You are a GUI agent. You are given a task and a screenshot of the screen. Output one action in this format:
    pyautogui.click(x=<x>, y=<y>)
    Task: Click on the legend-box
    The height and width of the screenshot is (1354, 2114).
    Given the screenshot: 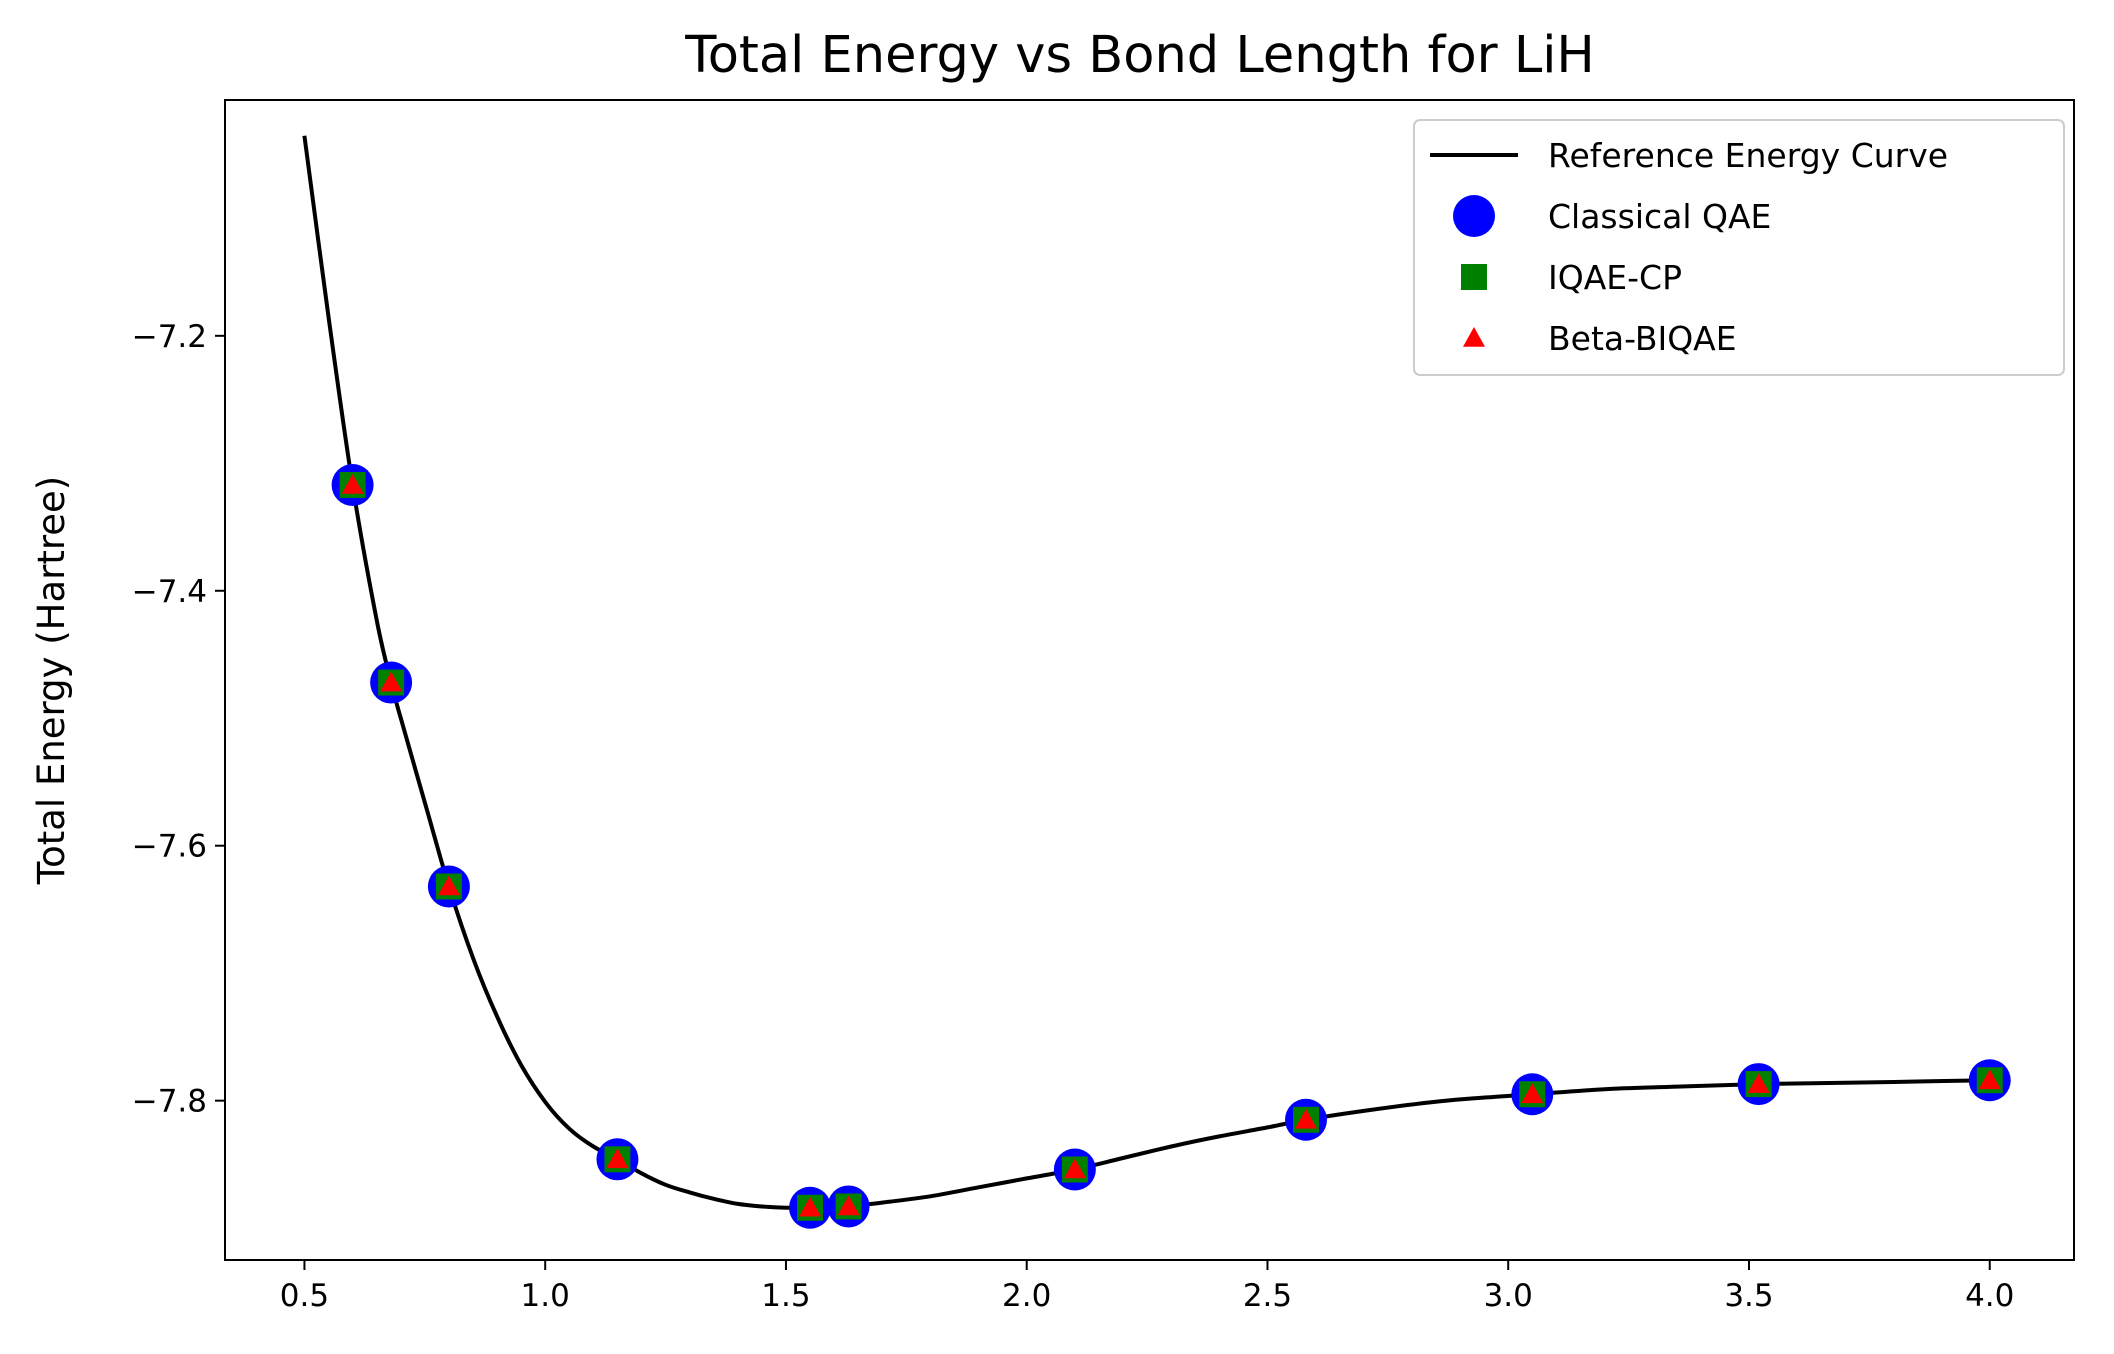 What is the action you would take?
    pyautogui.click(x=1739, y=247)
    